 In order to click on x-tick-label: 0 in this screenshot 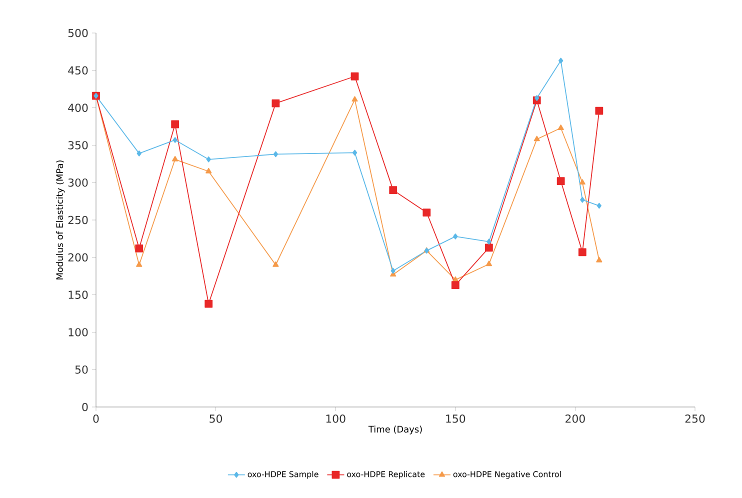, I will do `click(96, 418)`.